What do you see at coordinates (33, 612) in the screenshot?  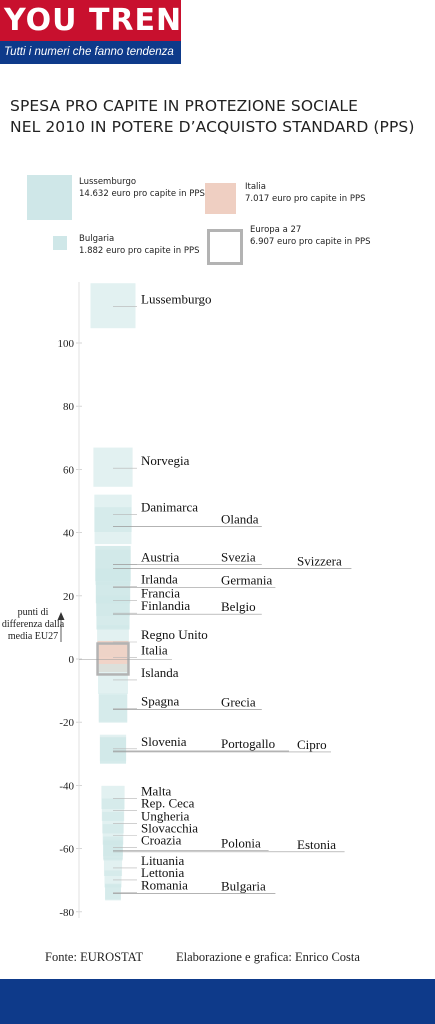 I see `y-axis-label-line: punti di` at bounding box center [33, 612].